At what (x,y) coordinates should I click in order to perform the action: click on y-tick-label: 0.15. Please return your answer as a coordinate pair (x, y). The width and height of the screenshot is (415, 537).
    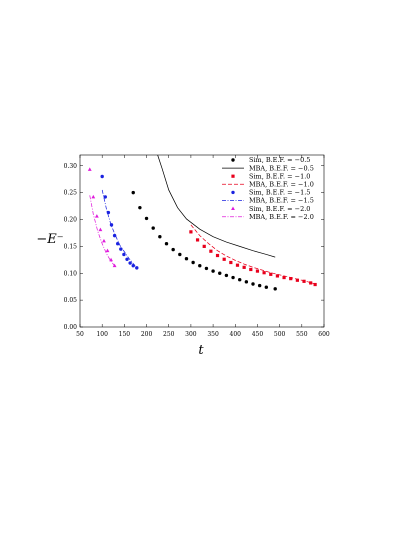
    Looking at the image, I should click on (71, 246).